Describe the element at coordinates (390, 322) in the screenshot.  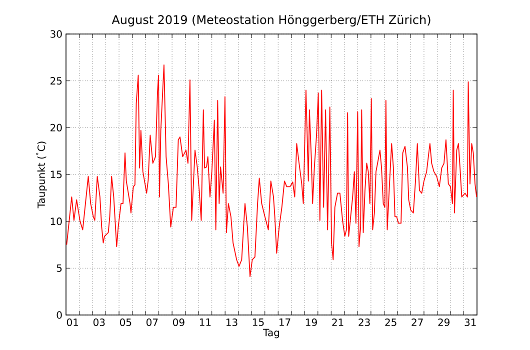
I see `x-tick-label: 25` at that location.